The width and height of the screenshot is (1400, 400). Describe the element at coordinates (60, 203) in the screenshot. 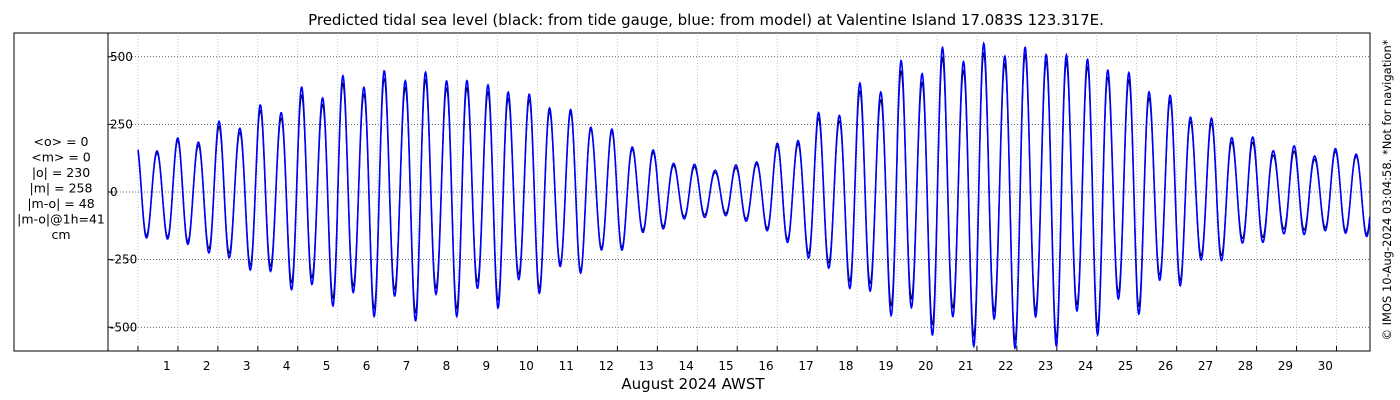

I see `stat-line: |m-o| = 48` at that location.